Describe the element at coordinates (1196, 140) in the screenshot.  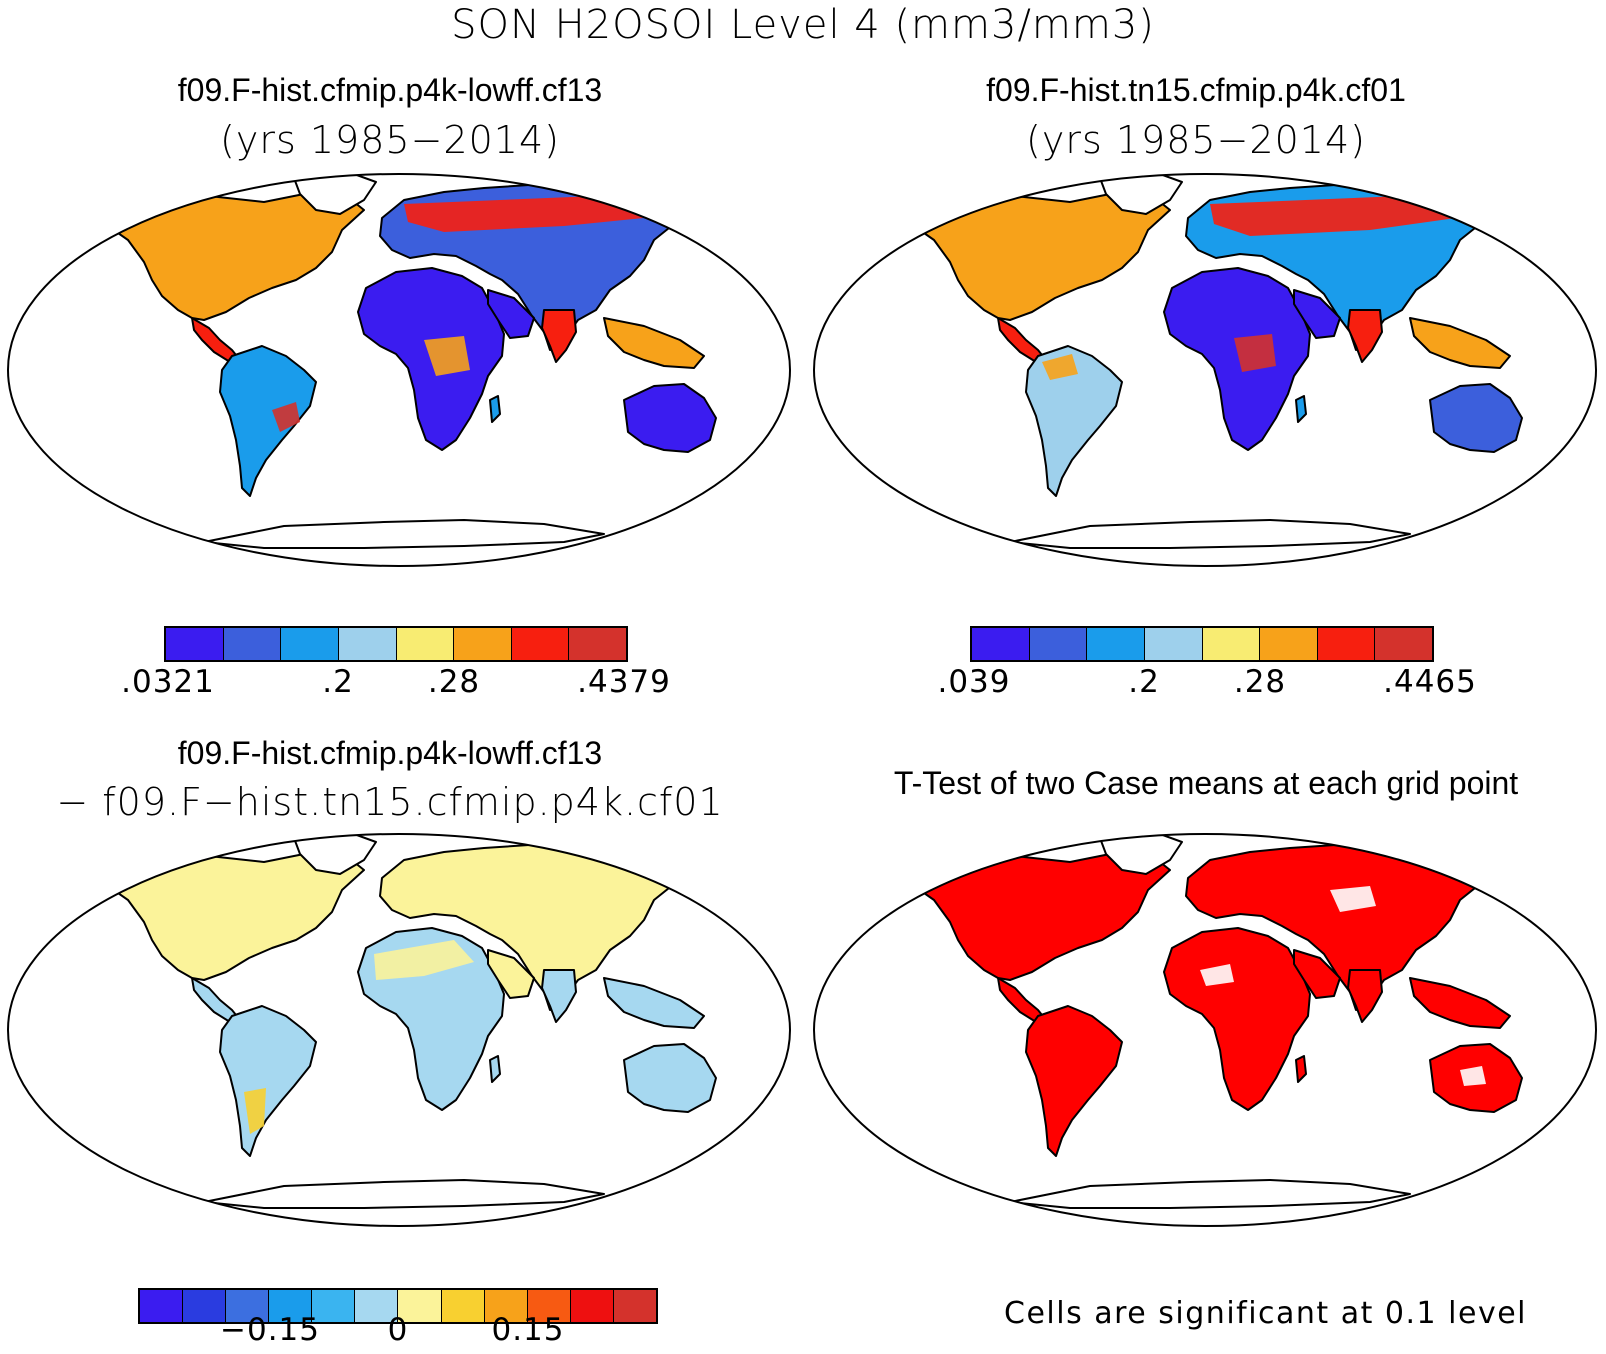
I see `panel-top-right-subtitle: (yrs 1985−2014)` at that location.